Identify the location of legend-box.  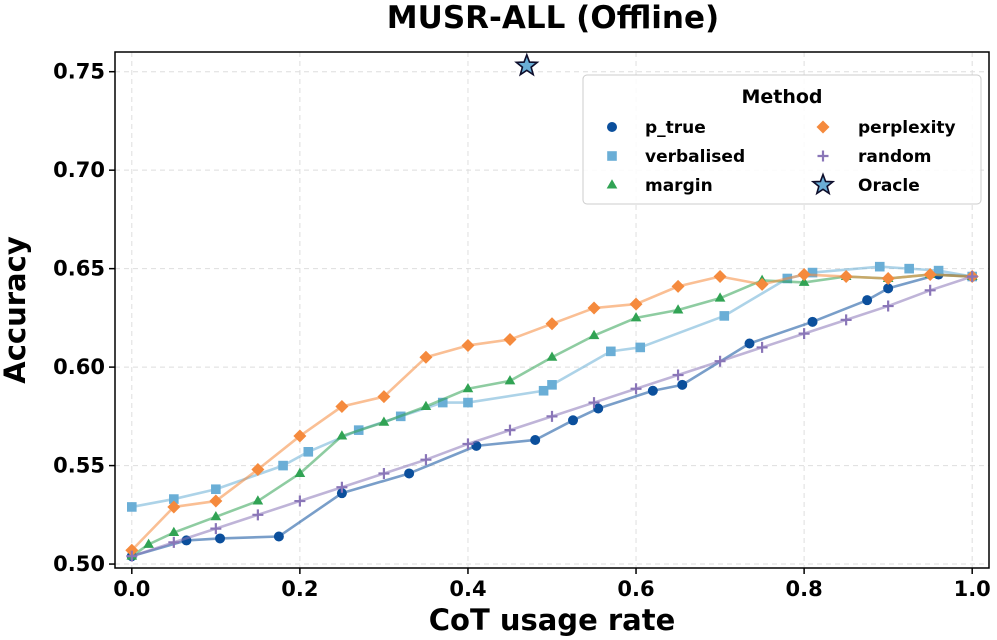
(782, 139).